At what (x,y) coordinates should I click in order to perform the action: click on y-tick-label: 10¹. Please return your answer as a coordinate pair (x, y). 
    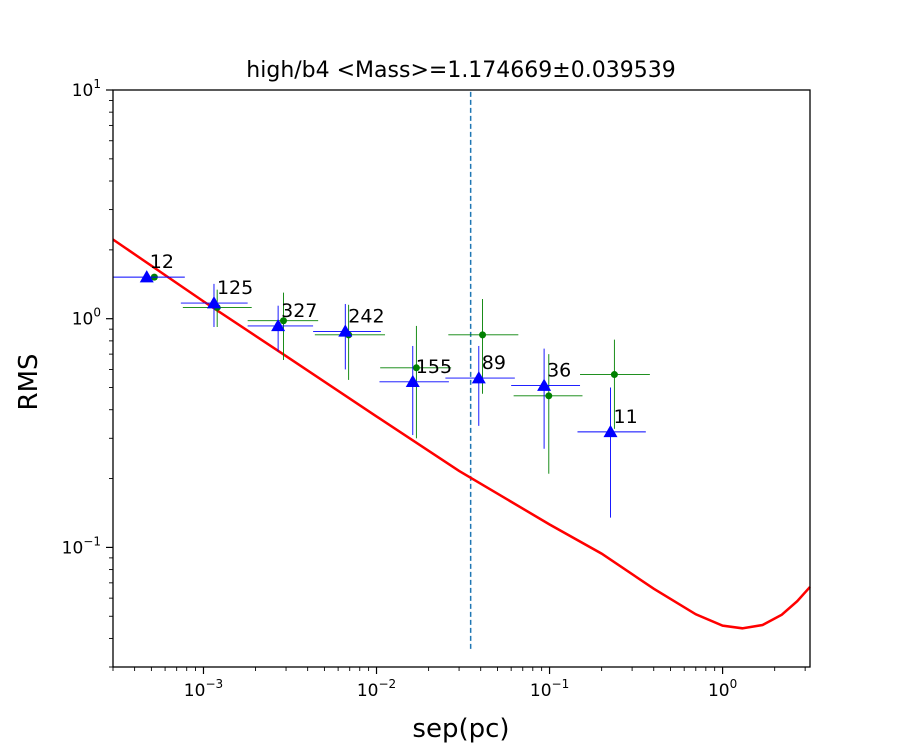
    Looking at the image, I should click on (86, 89).